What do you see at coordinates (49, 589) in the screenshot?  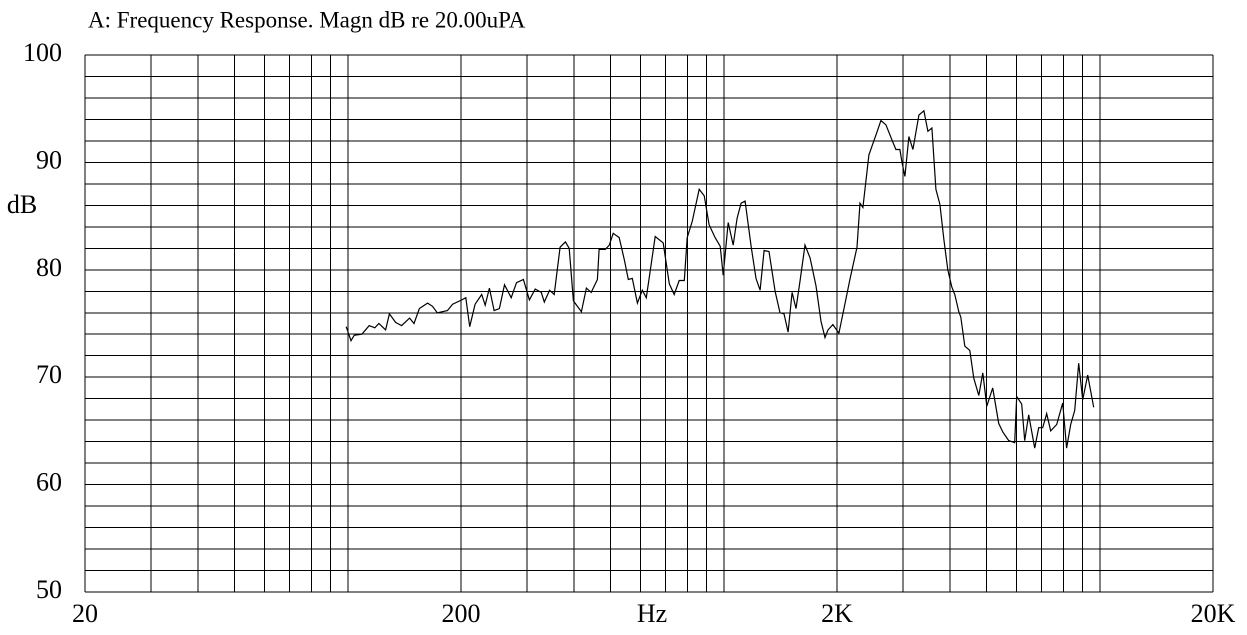 I see `y-tick-label: 50` at bounding box center [49, 589].